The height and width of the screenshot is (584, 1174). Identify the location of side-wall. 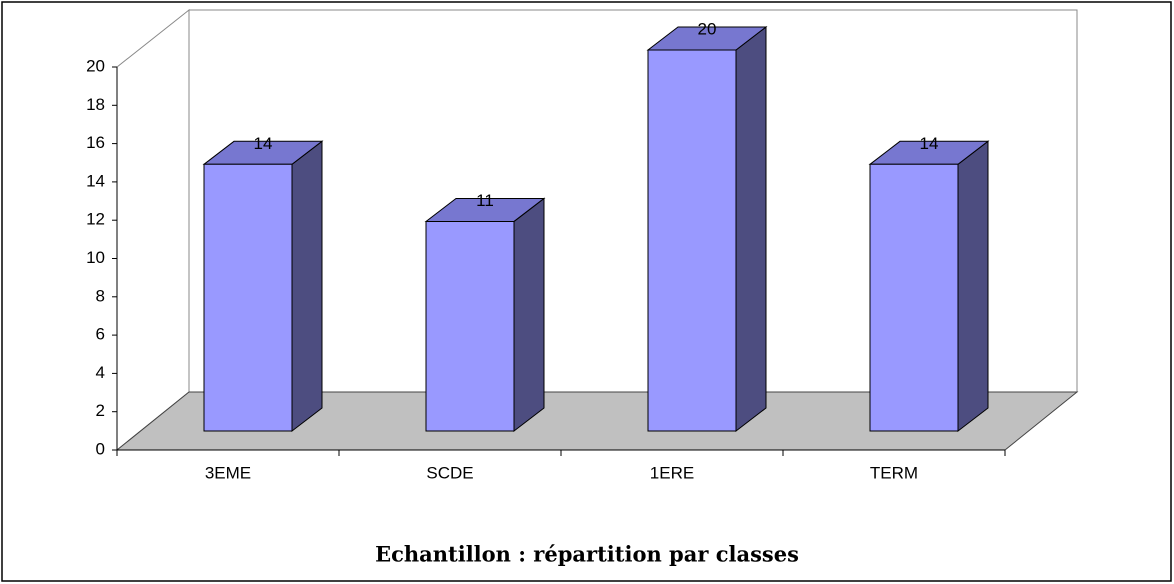
(153, 230).